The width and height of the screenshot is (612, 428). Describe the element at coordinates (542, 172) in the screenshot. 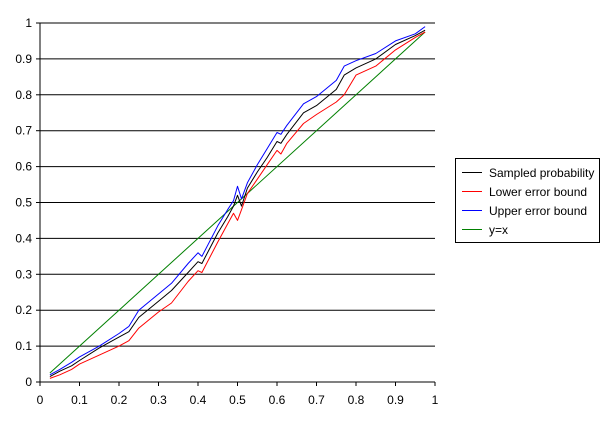

I see `legend-label-sampled-probability: Sampled probability` at that location.